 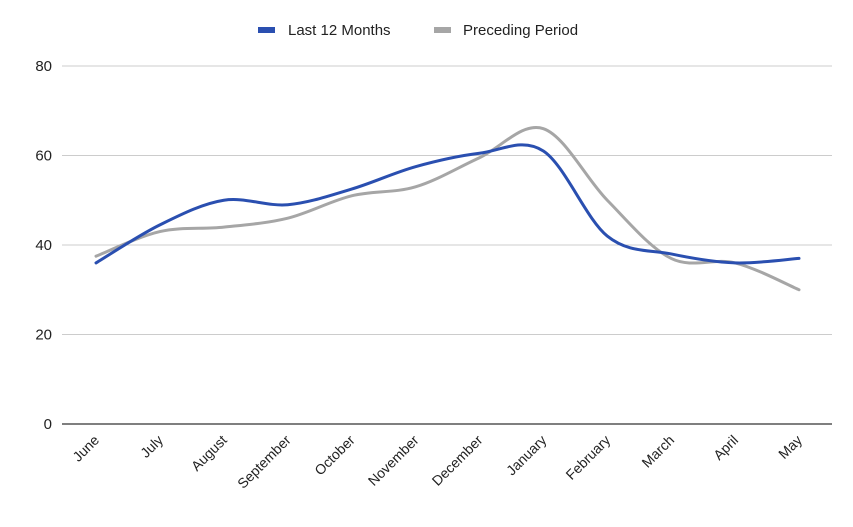 What do you see at coordinates (393, 460) in the screenshot?
I see `x-tick-label: November` at bounding box center [393, 460].